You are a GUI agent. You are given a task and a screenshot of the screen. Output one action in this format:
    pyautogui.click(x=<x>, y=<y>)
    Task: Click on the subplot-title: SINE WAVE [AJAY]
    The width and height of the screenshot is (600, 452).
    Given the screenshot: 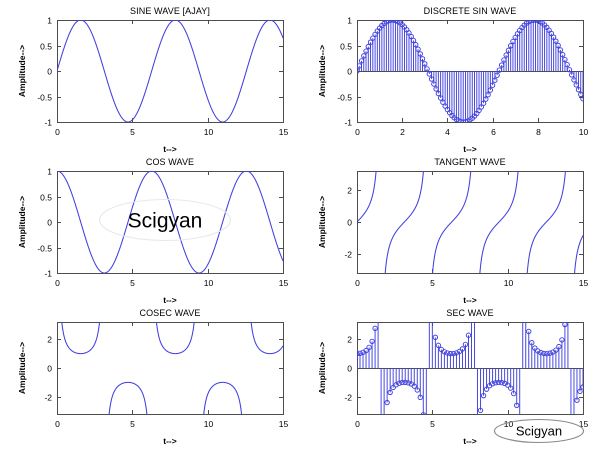 What is the action you would take?
    pyautogui.click(x=170, y=11)
    